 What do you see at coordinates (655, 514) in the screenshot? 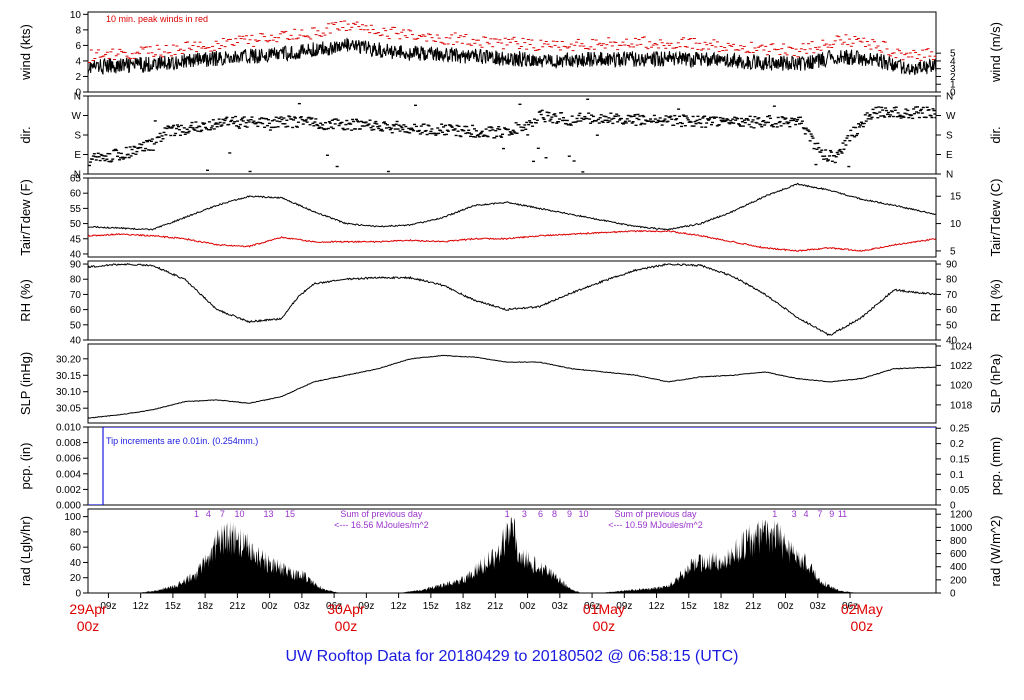
I see `daily-sum-label: Sum of previous day` at bounding box center [655, 514].